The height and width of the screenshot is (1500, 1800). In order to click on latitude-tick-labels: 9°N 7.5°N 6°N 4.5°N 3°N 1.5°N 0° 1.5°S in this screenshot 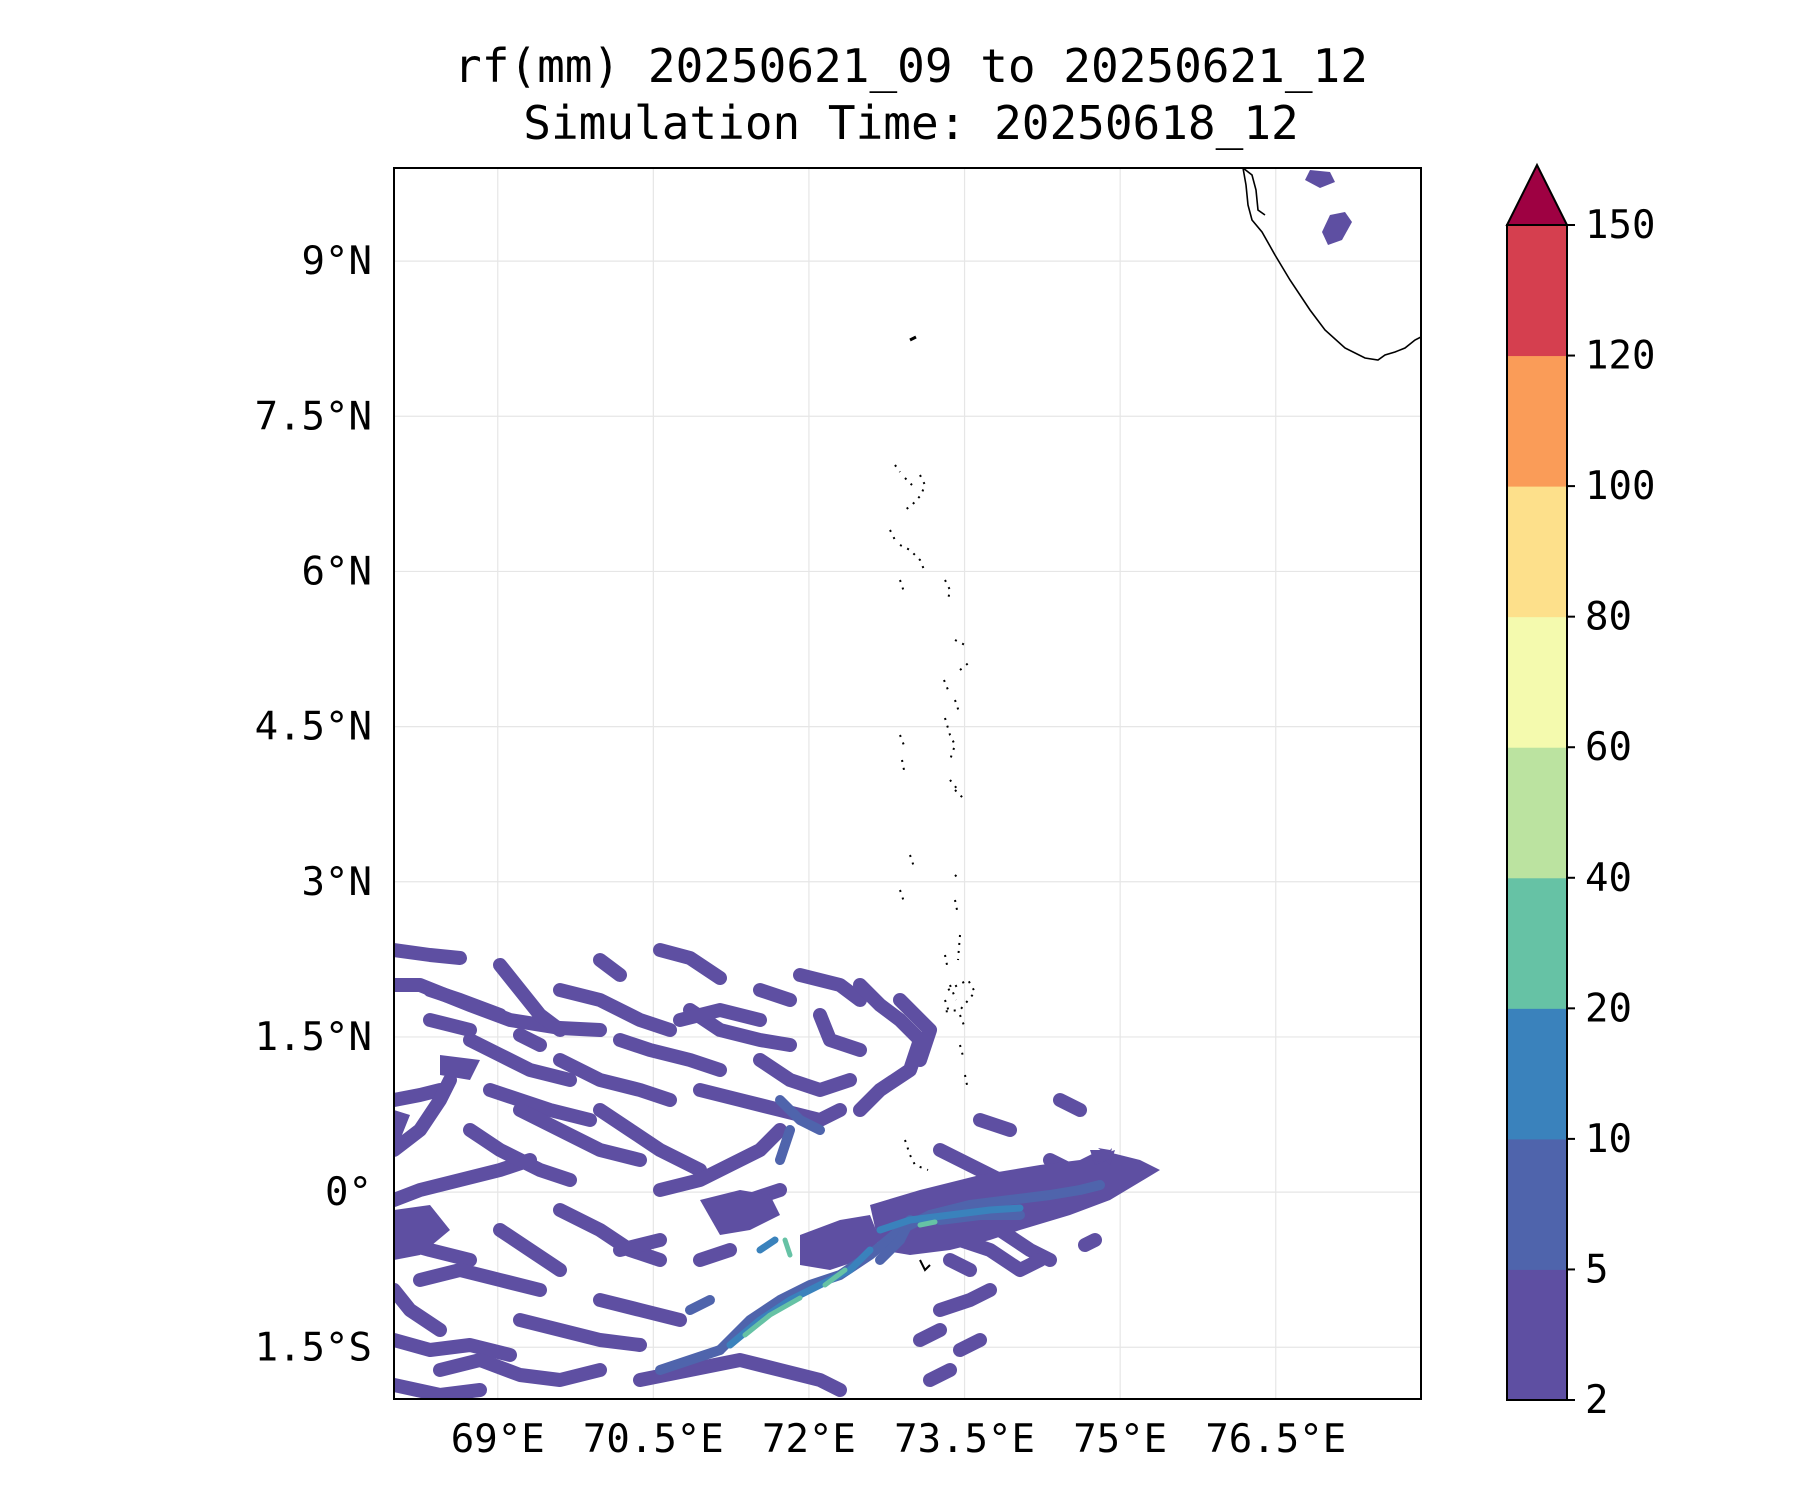, I will do `click(313, 804)`.